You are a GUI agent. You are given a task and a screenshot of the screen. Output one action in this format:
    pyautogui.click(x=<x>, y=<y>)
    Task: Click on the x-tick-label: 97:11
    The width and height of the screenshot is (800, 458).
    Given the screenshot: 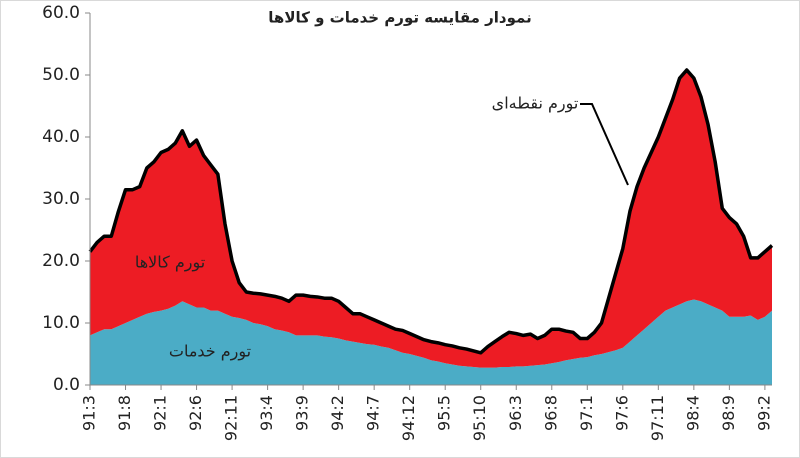 What is the action you would take?
    pyautogui.click(x=657, y=418)
    